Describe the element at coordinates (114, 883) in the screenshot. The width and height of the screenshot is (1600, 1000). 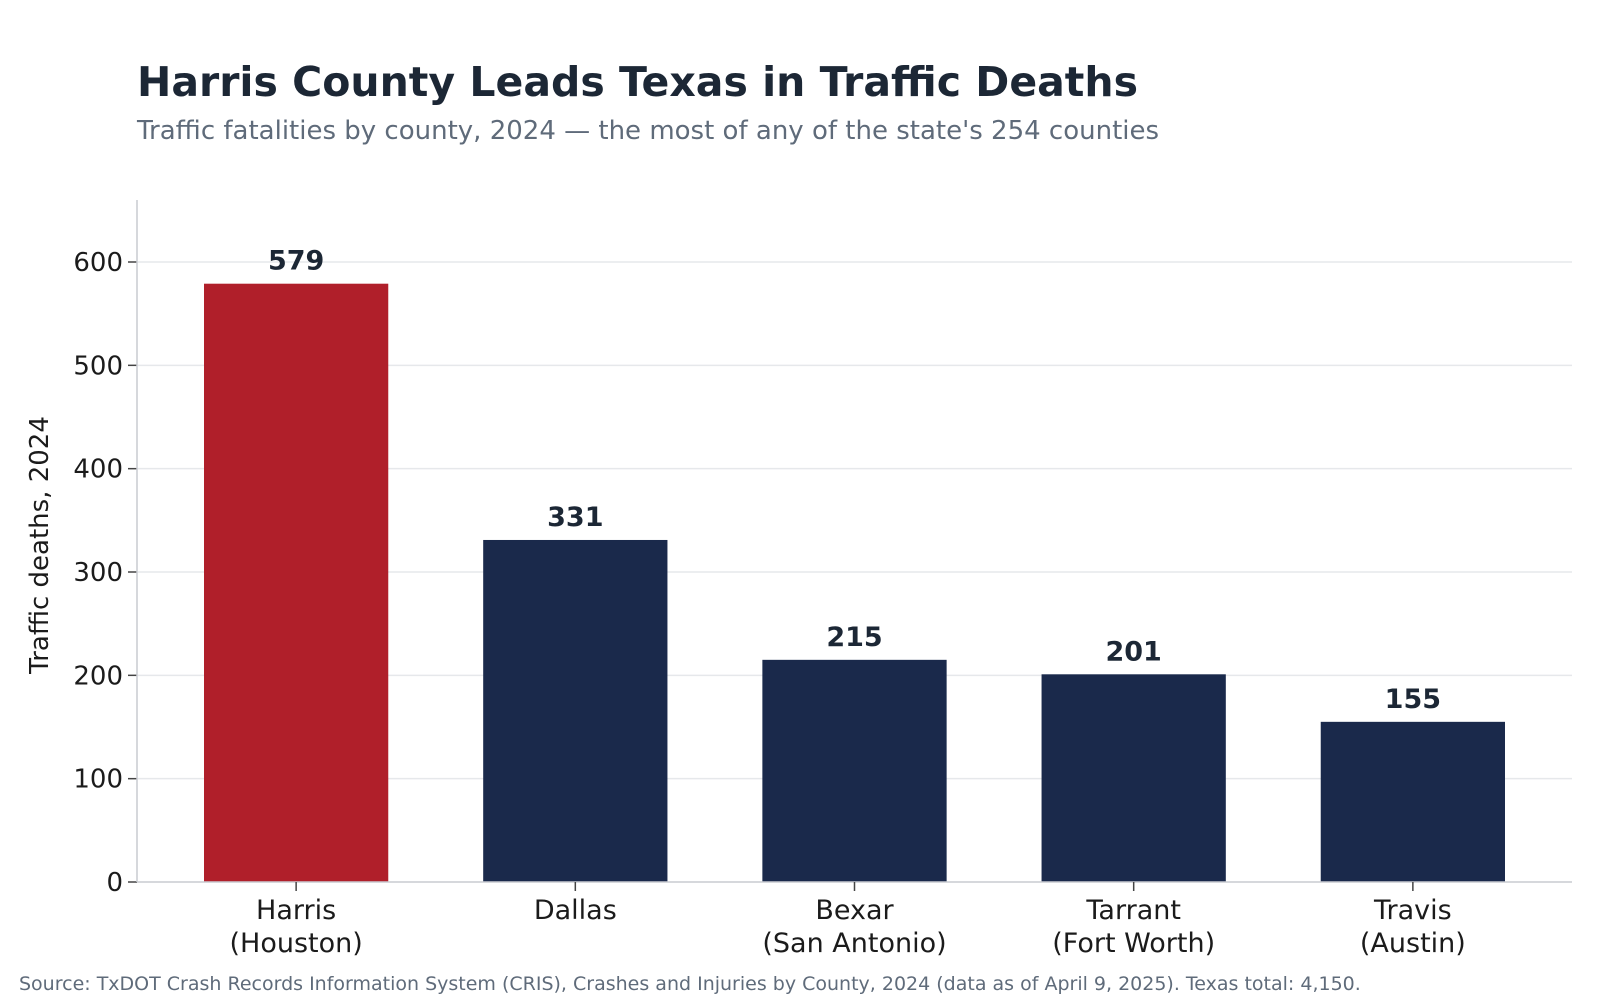
I see `y-tick-label: 0` at that location.